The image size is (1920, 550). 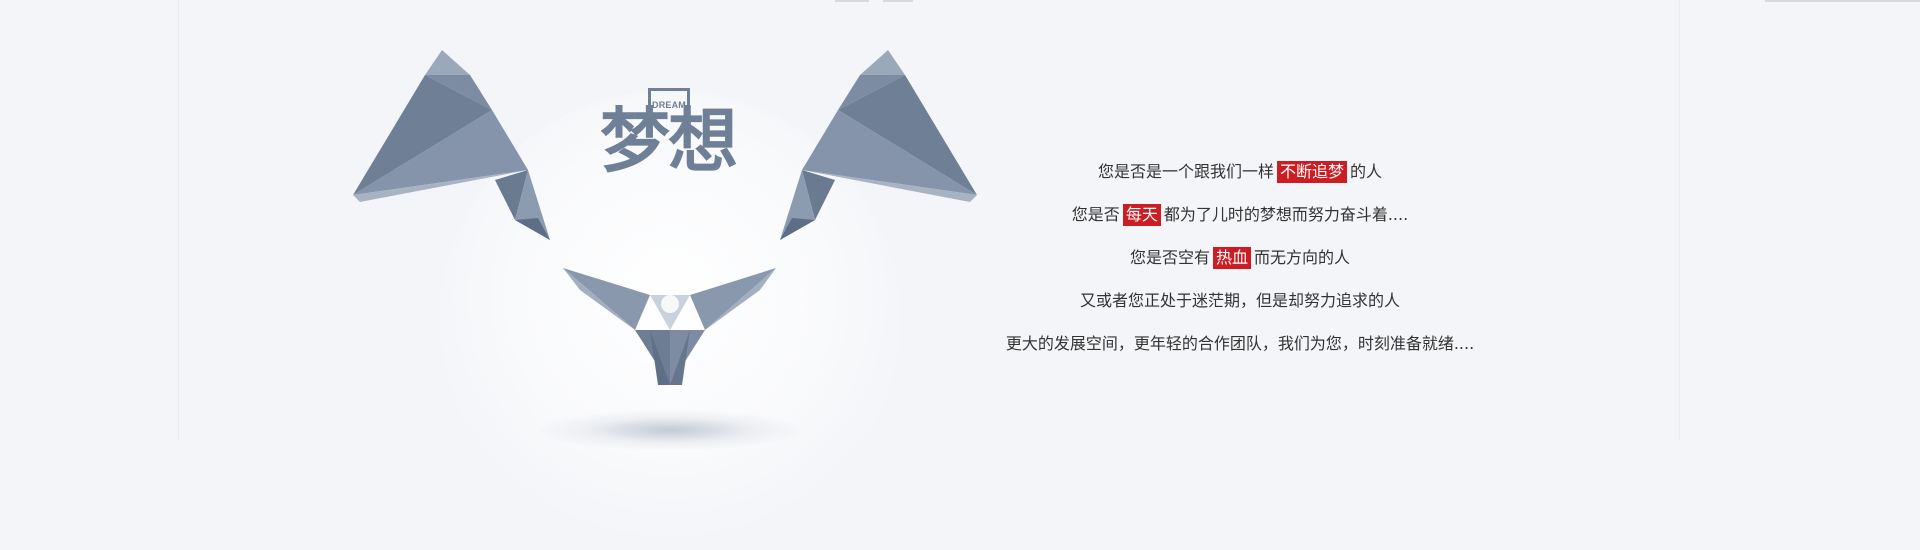 I want to click on copy-line: 又或者您正处于迷茫期，但是却努力追求的人, so click(x=1240, y=300).